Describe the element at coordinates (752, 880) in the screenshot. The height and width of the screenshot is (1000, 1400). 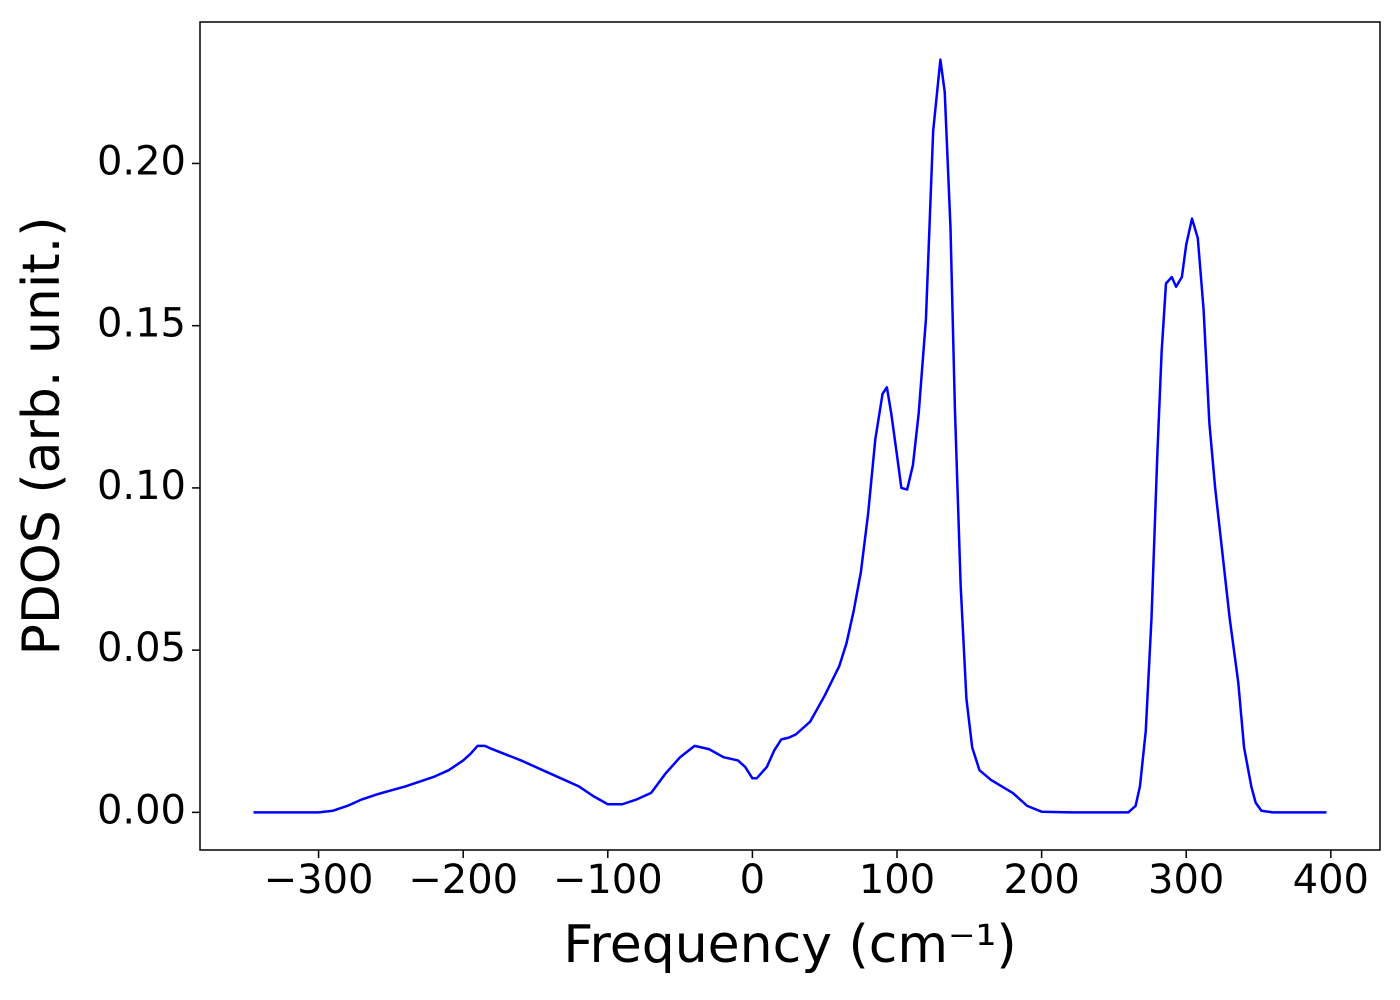
I see `x-tick-label: 0` at that location.